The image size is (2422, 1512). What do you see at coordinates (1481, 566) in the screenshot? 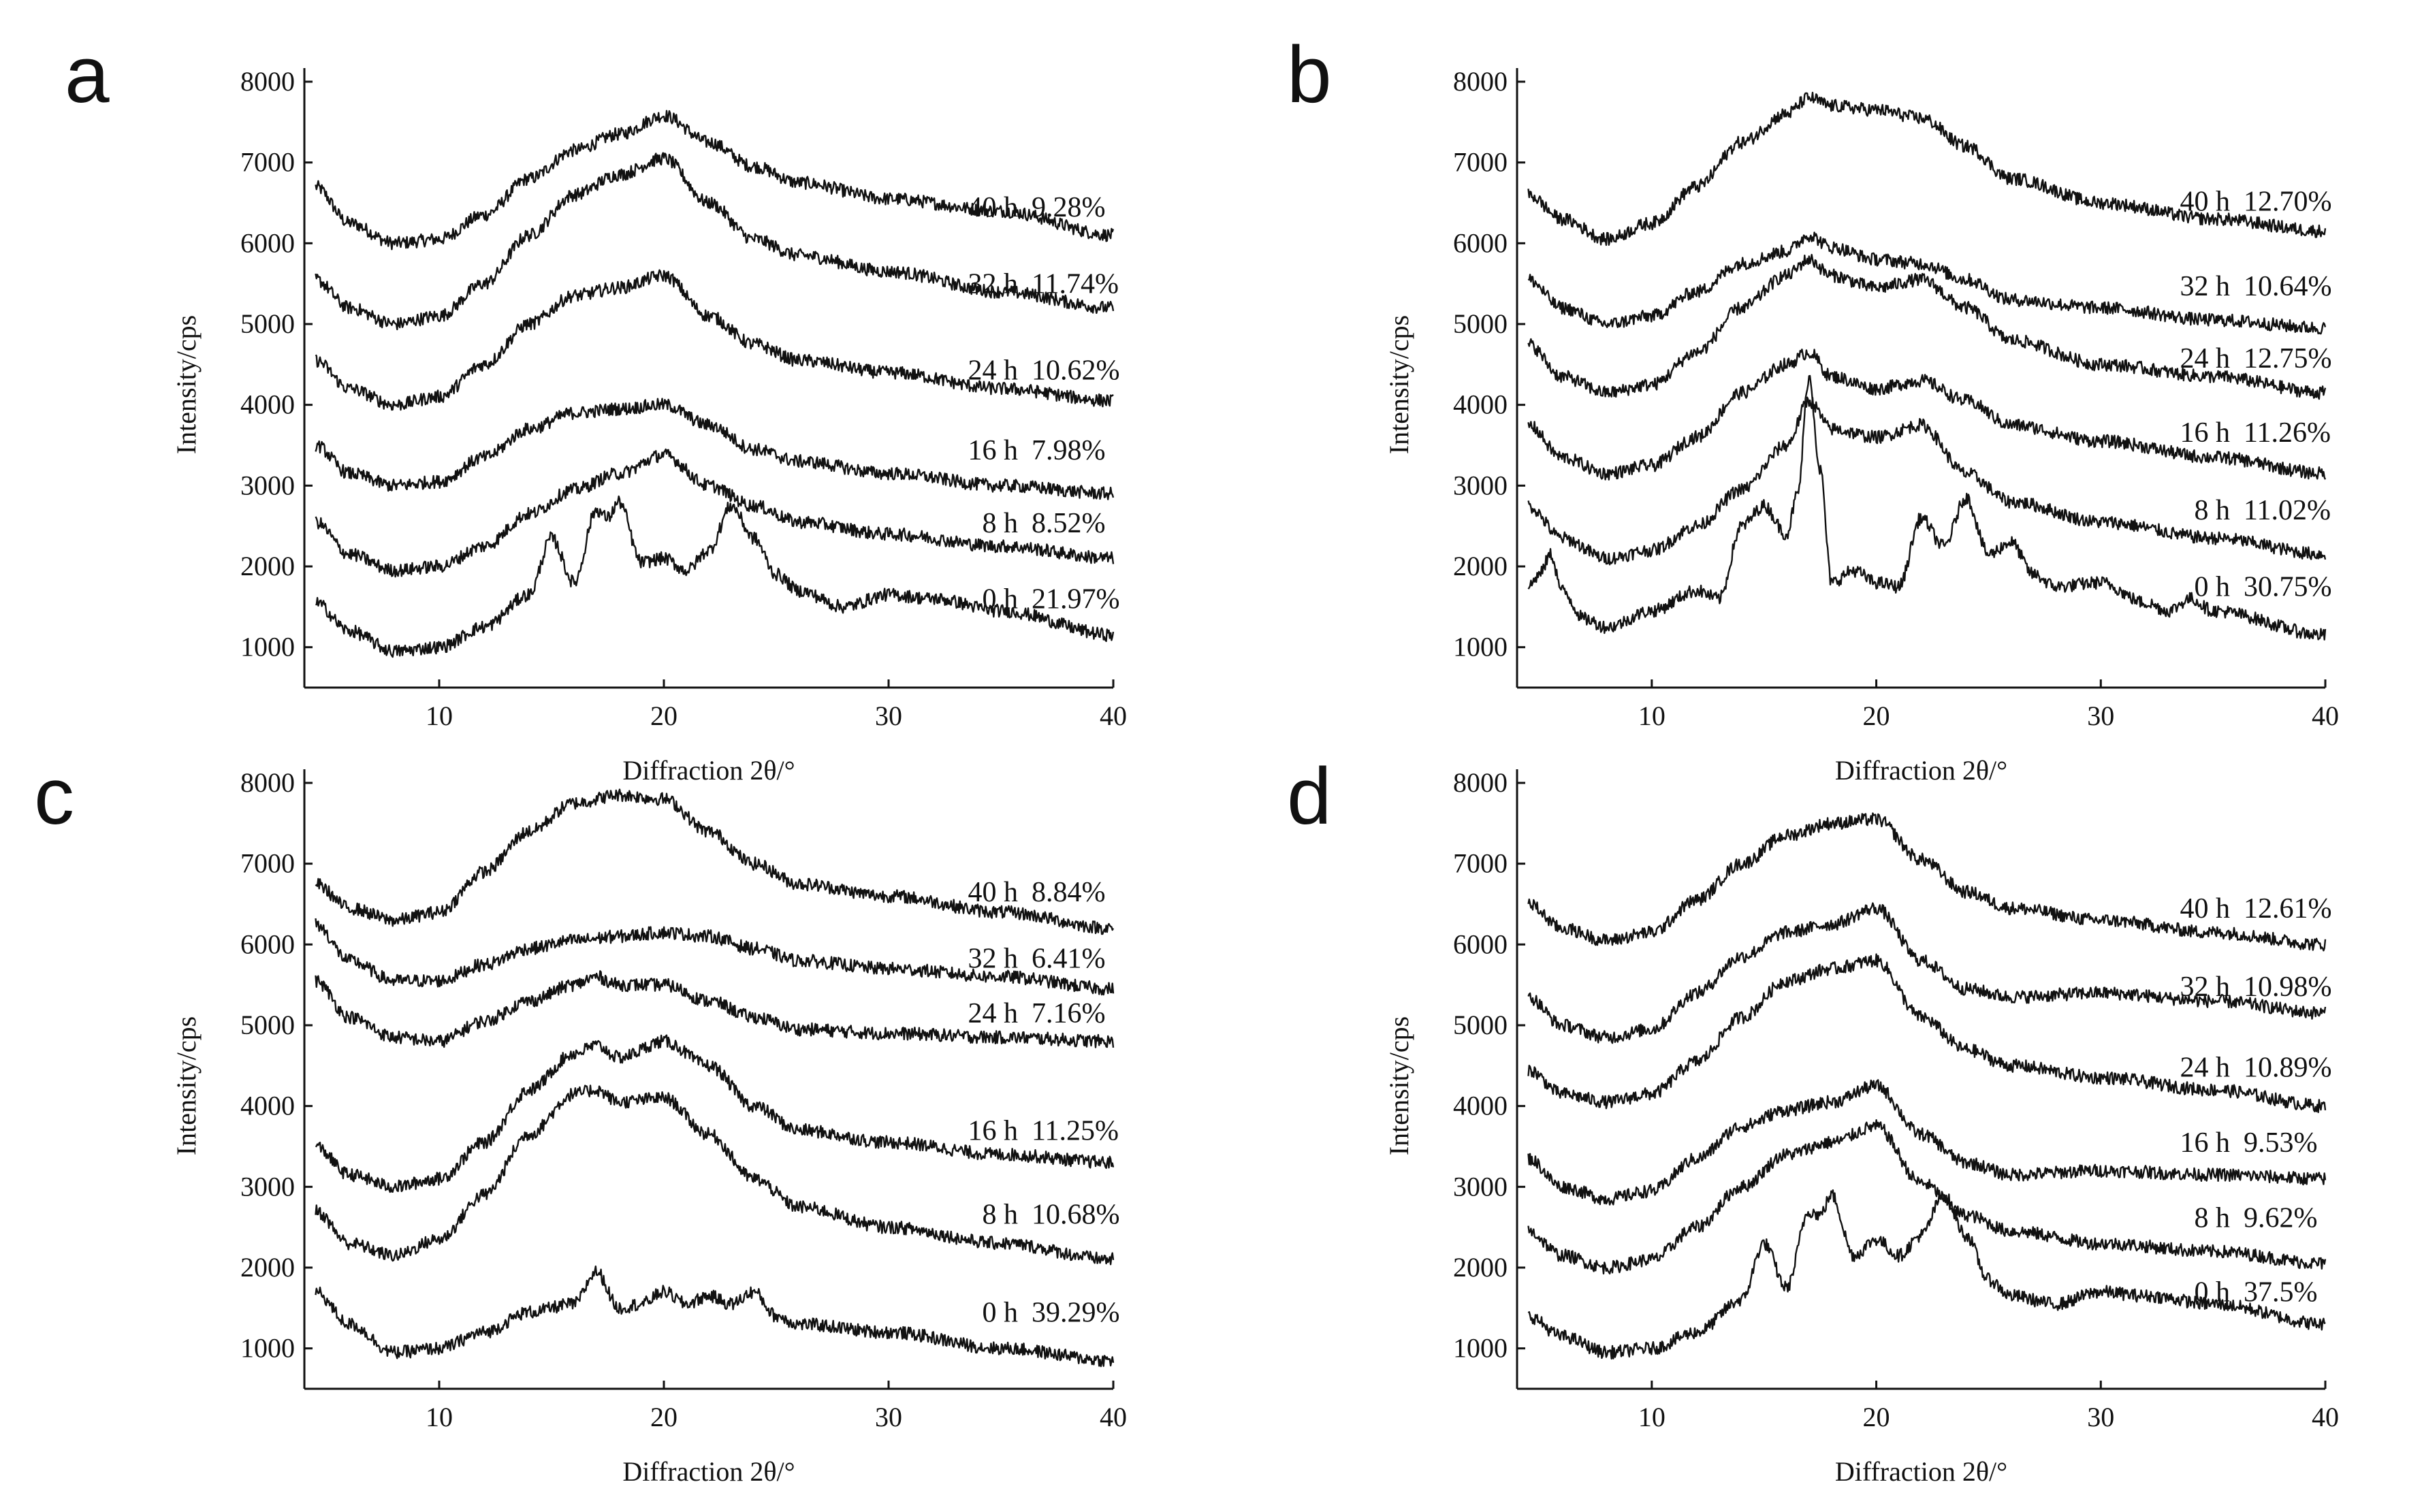
I see `y-tick-label: 2000` at bounding box center [1481, 566].